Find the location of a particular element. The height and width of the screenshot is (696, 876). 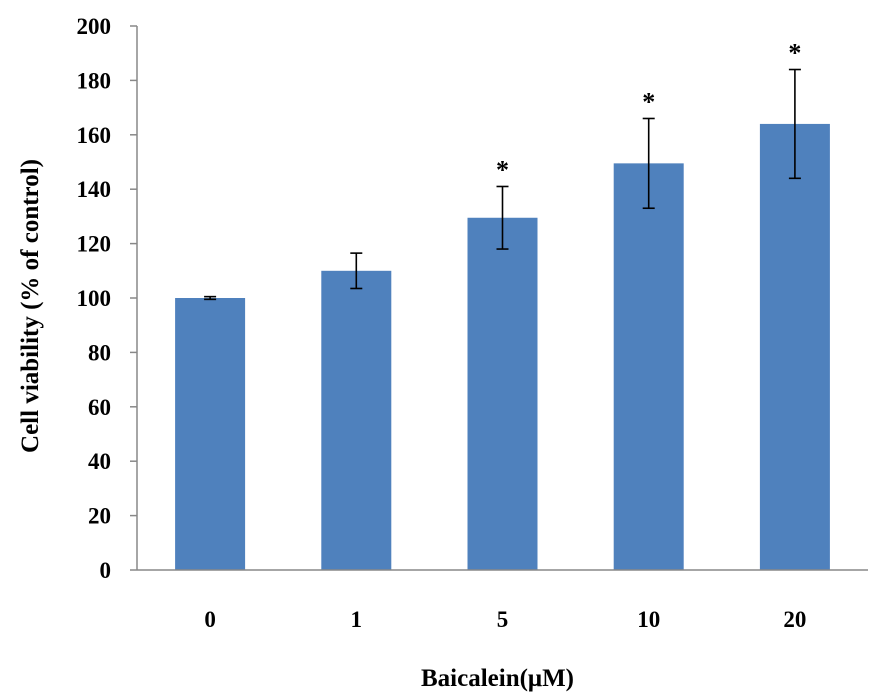

y-tick-label: 0 is located at coordinates (106, 570).